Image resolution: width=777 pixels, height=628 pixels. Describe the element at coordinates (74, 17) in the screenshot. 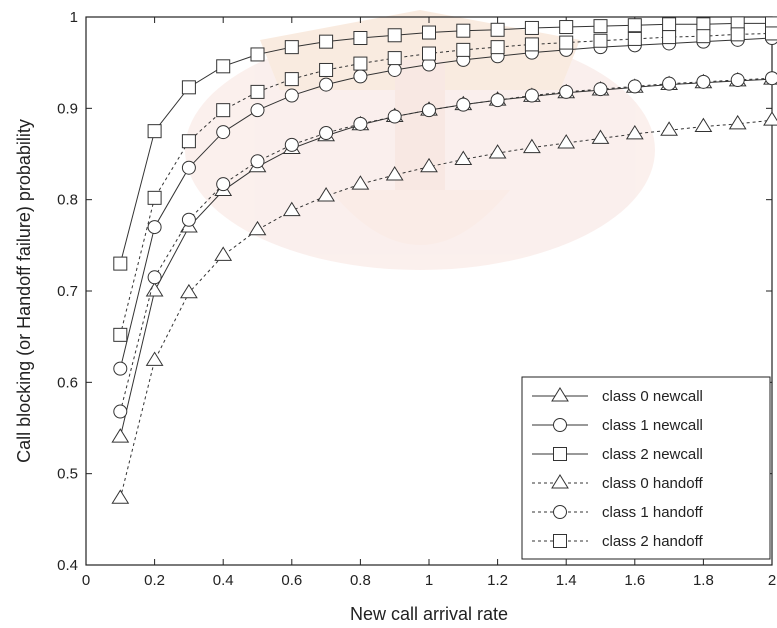

I see `y-tick-label: 1` at that location.